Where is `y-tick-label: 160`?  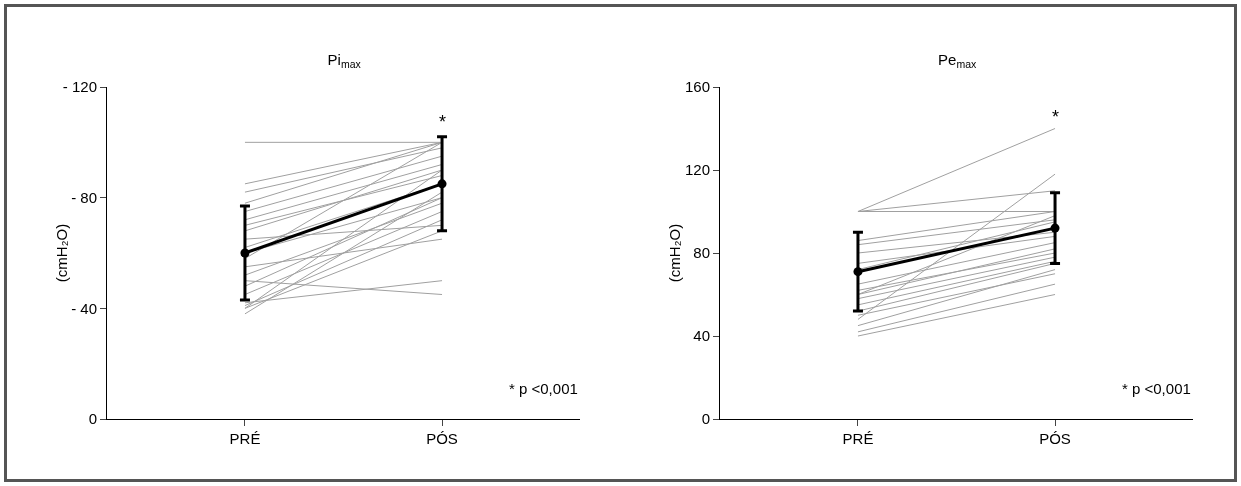 y-tick-label: 160 is located at coordinates (697, 87).